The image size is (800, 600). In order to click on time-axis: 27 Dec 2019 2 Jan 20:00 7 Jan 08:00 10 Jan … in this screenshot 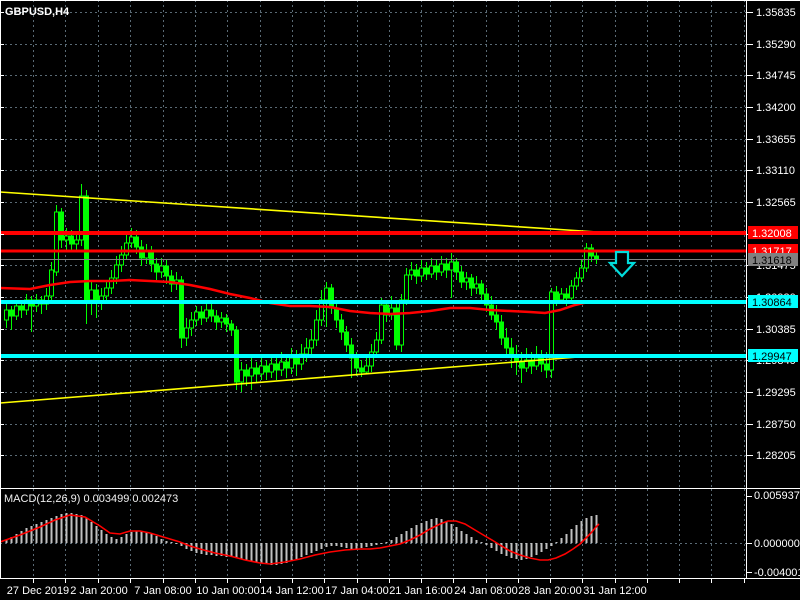, I will do `click(376, 587)`.